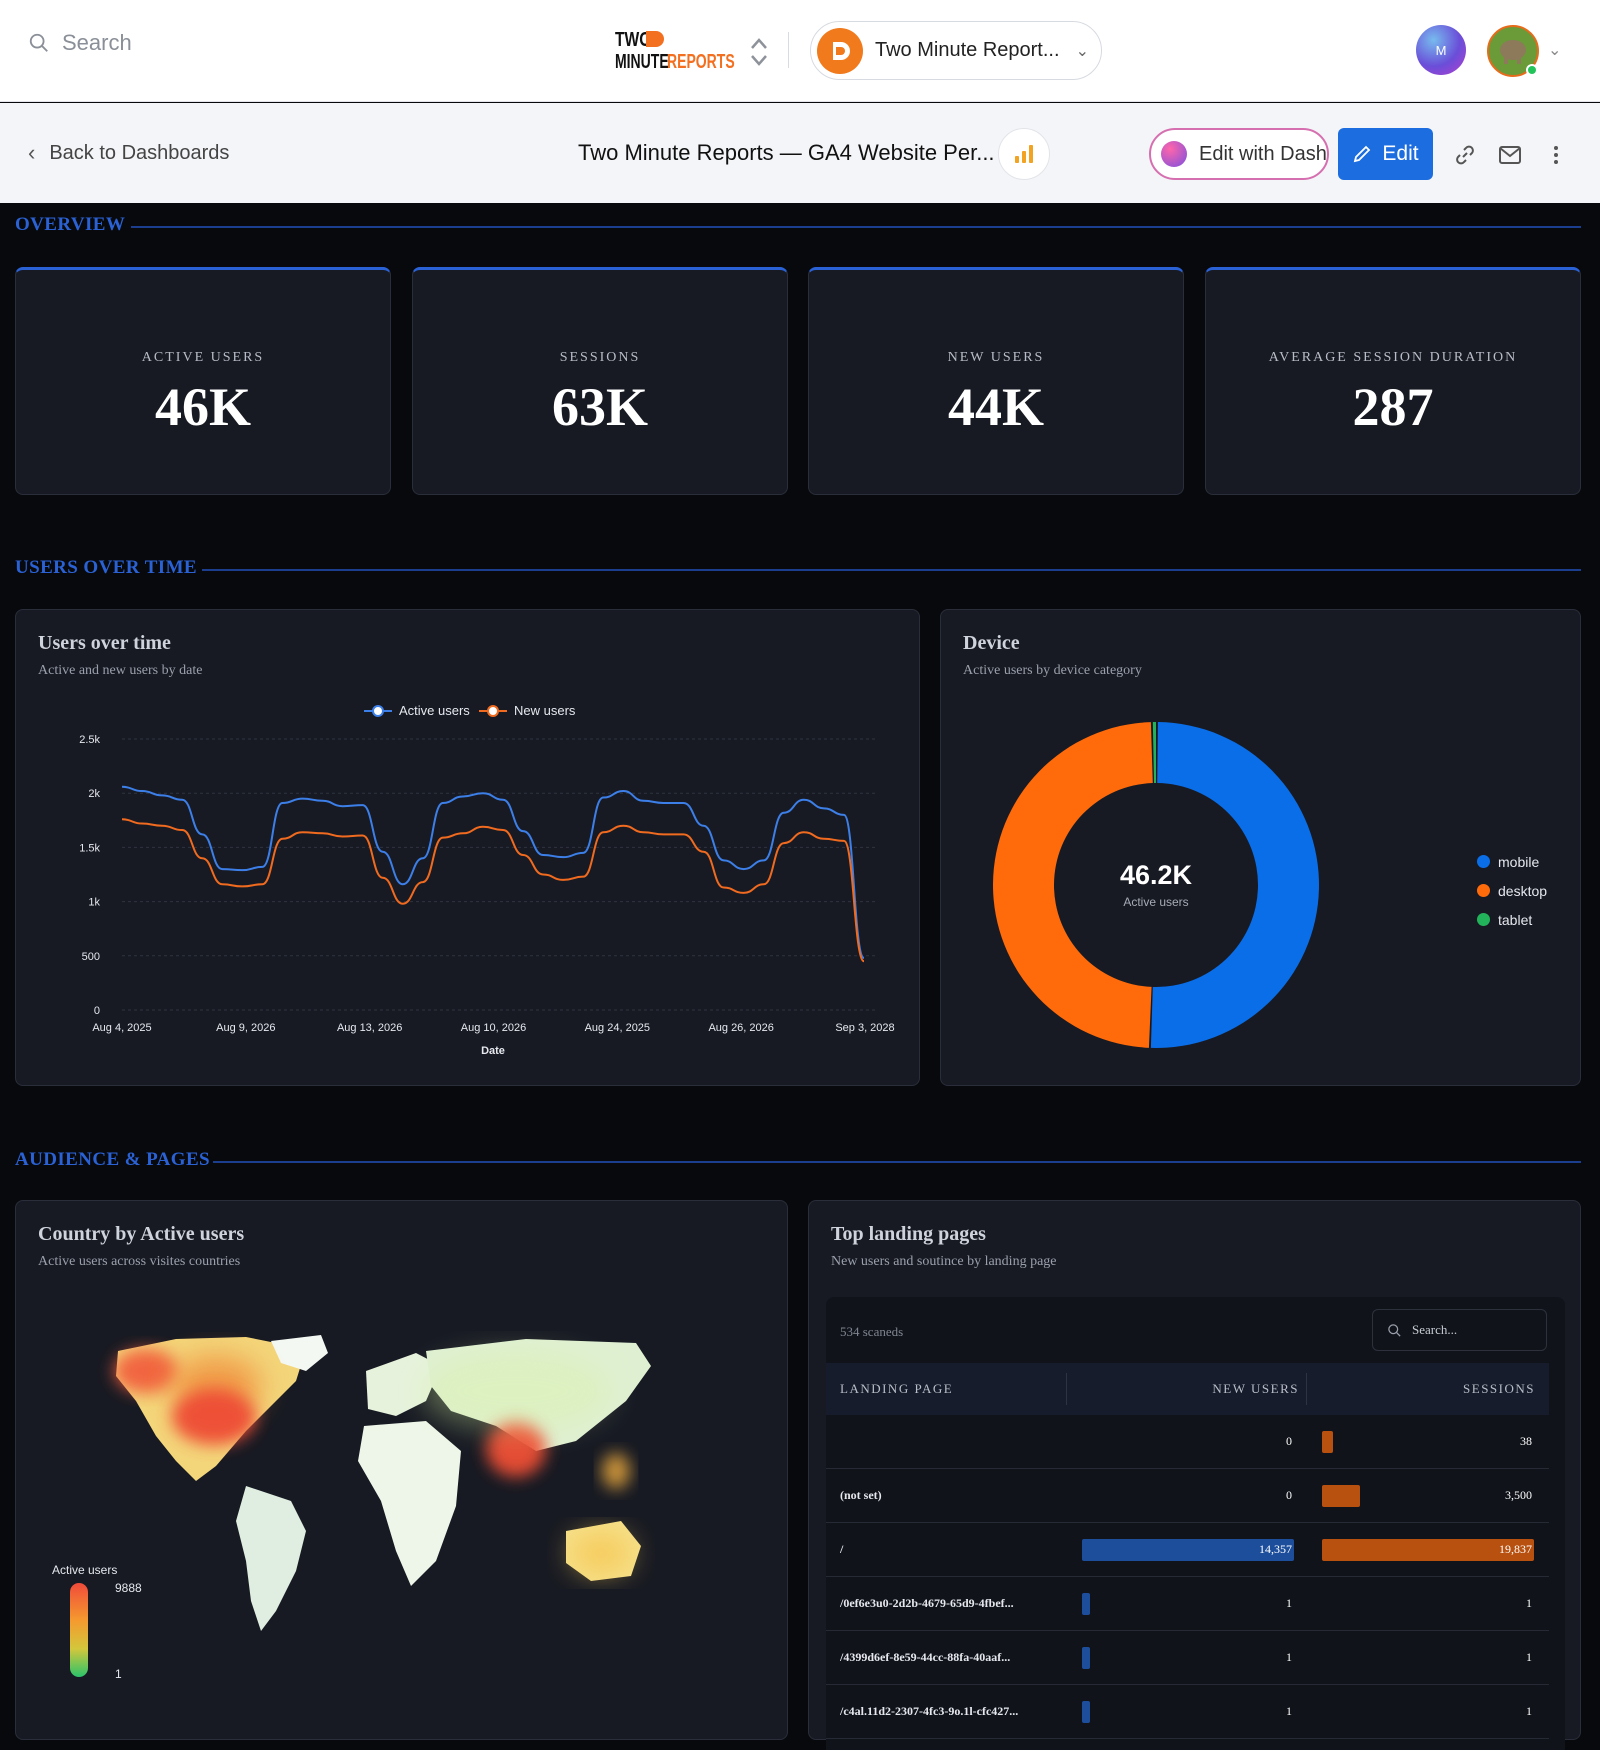 The image size is (1600, 1750). Describe the element at coordinates (759, 52) in the screenshot. I see `updown-chevron-icon` at that location.